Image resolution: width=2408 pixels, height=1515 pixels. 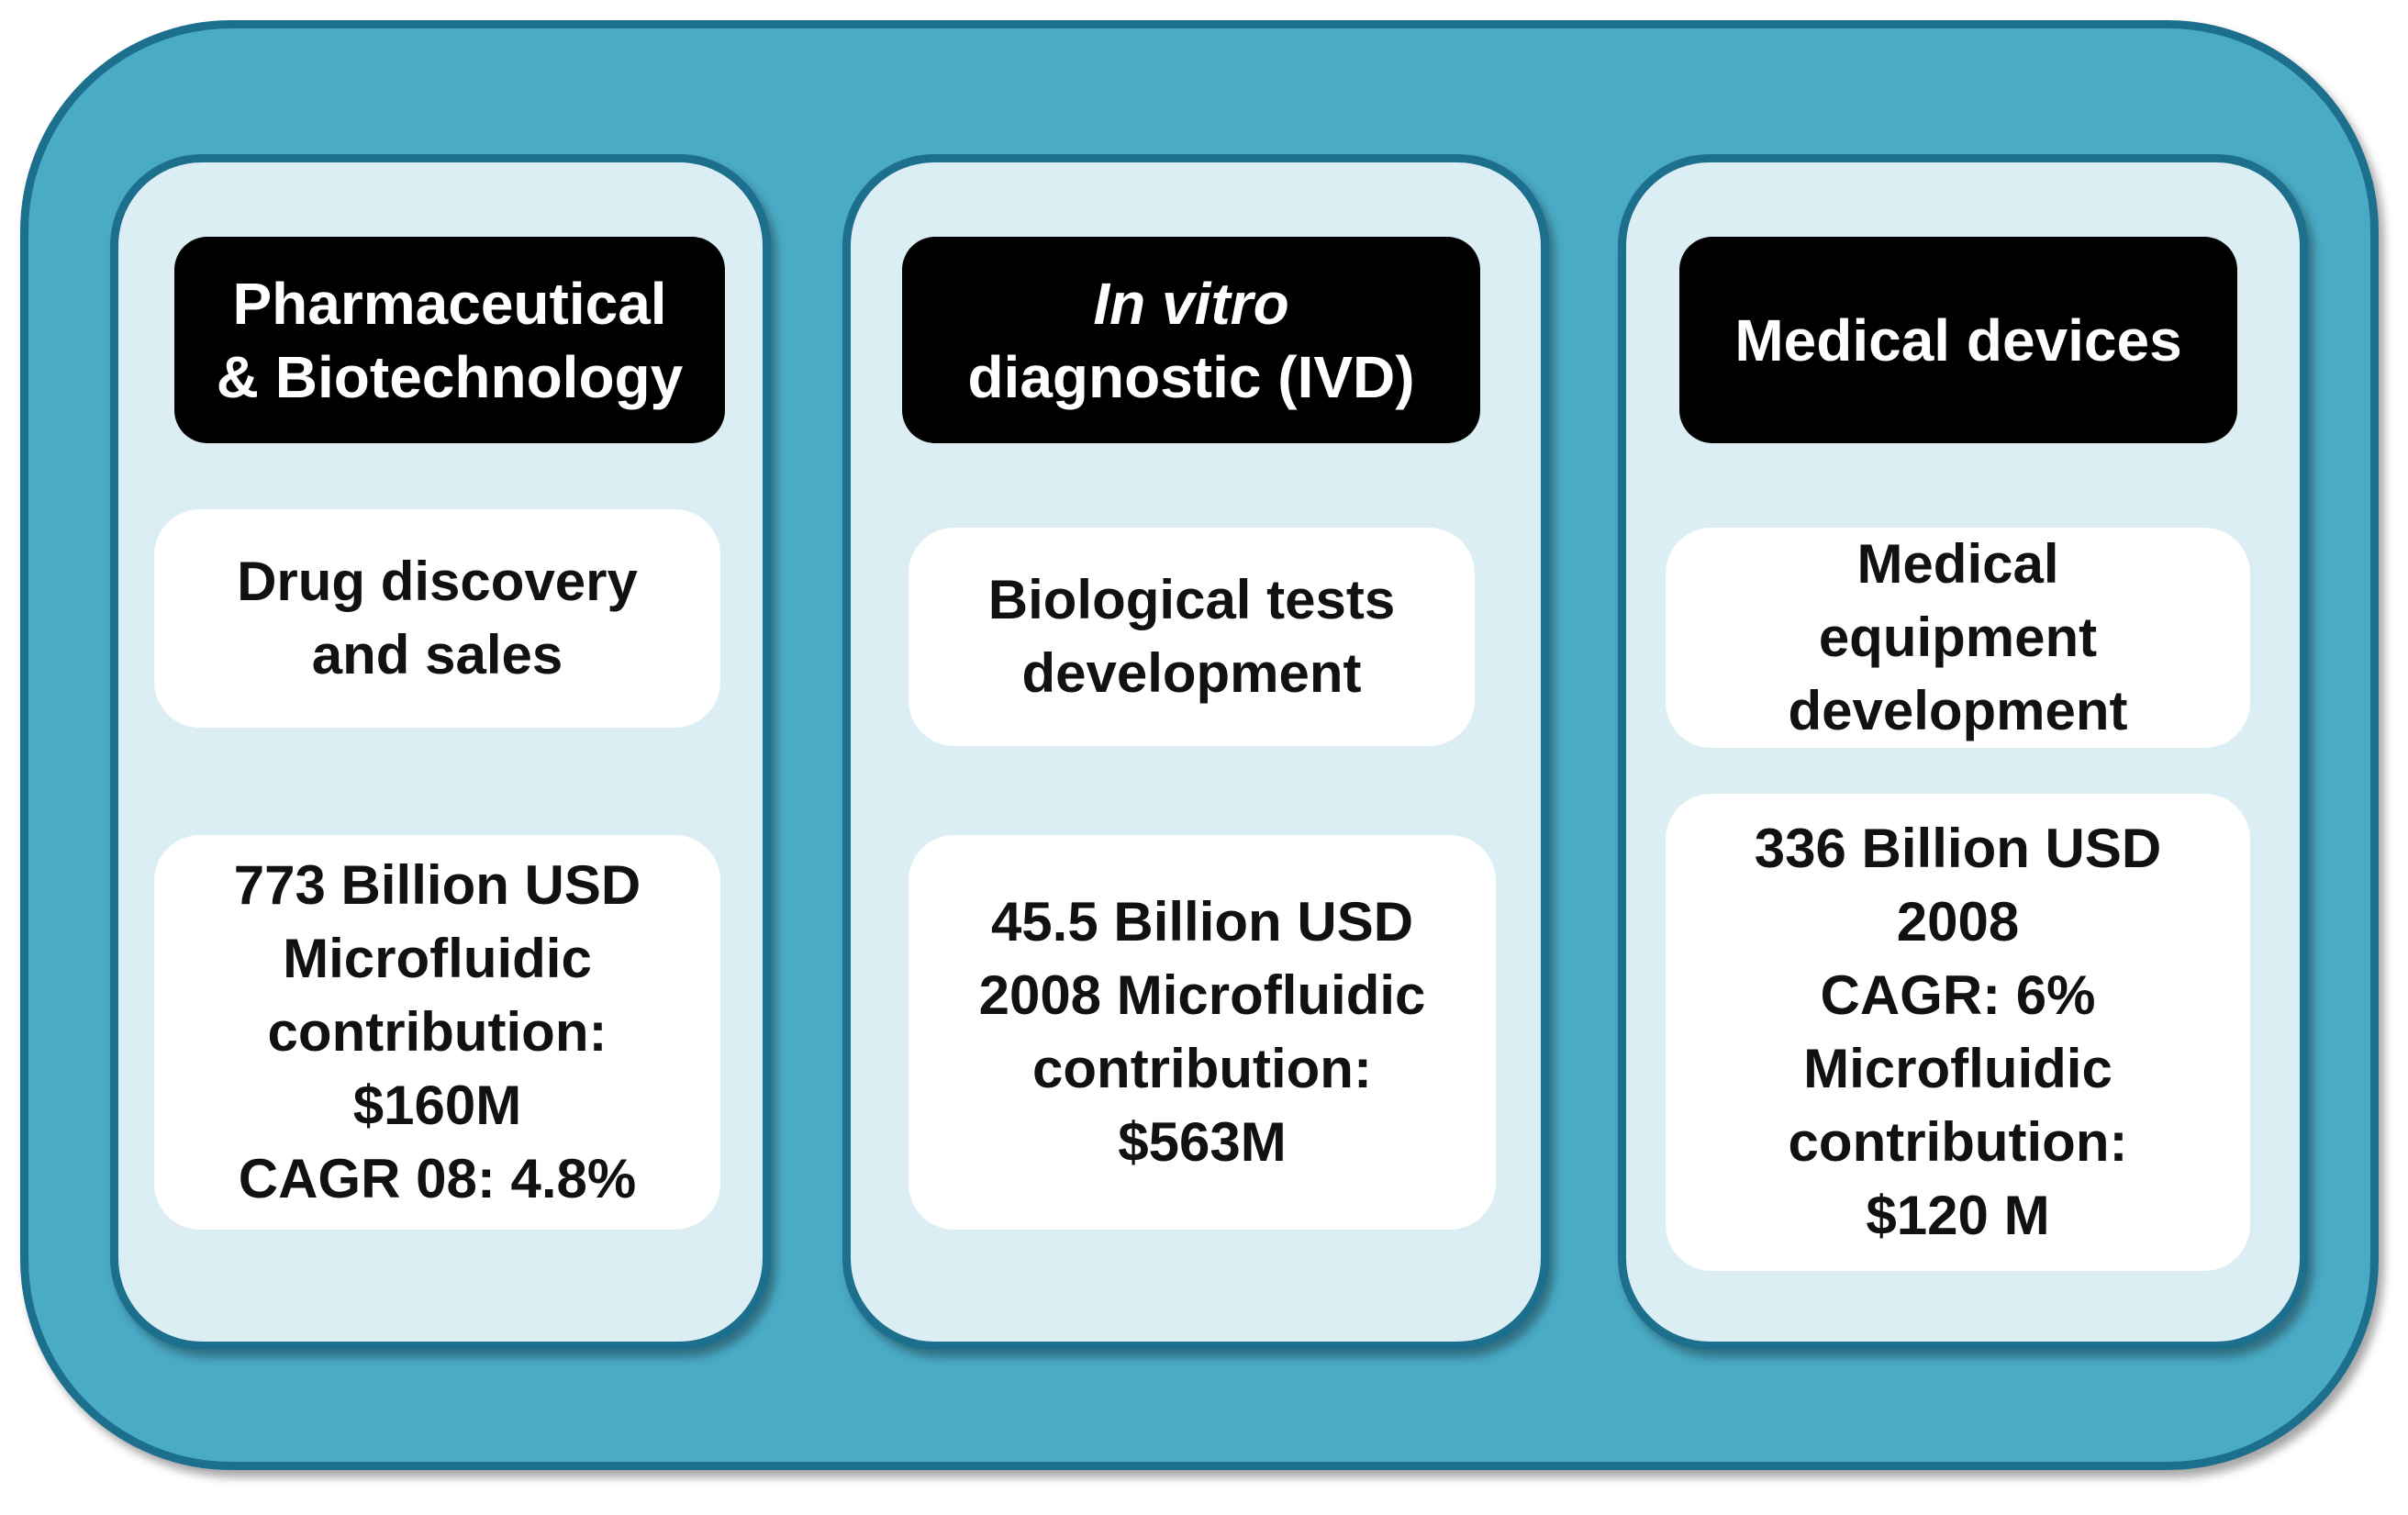 What do you see at coordinates (437, 618) in the screenshot?
I see `activity-card-pharma: Drug discovery and sales` at bounding box center [437, 618].